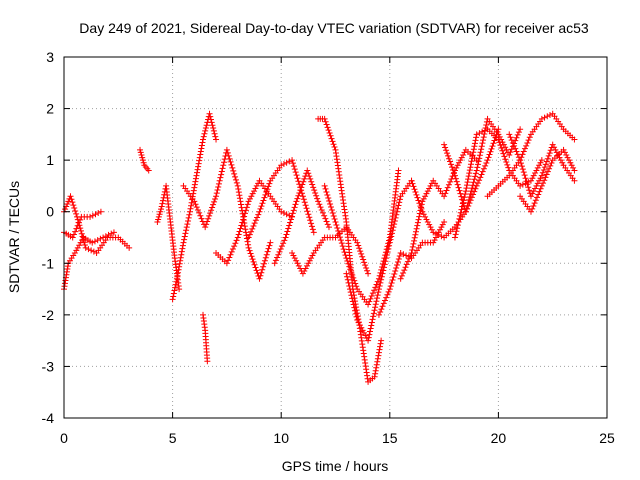 The width and height of the screenshot is (640, 480). I want to click on series-track-r, so click(455, 183).